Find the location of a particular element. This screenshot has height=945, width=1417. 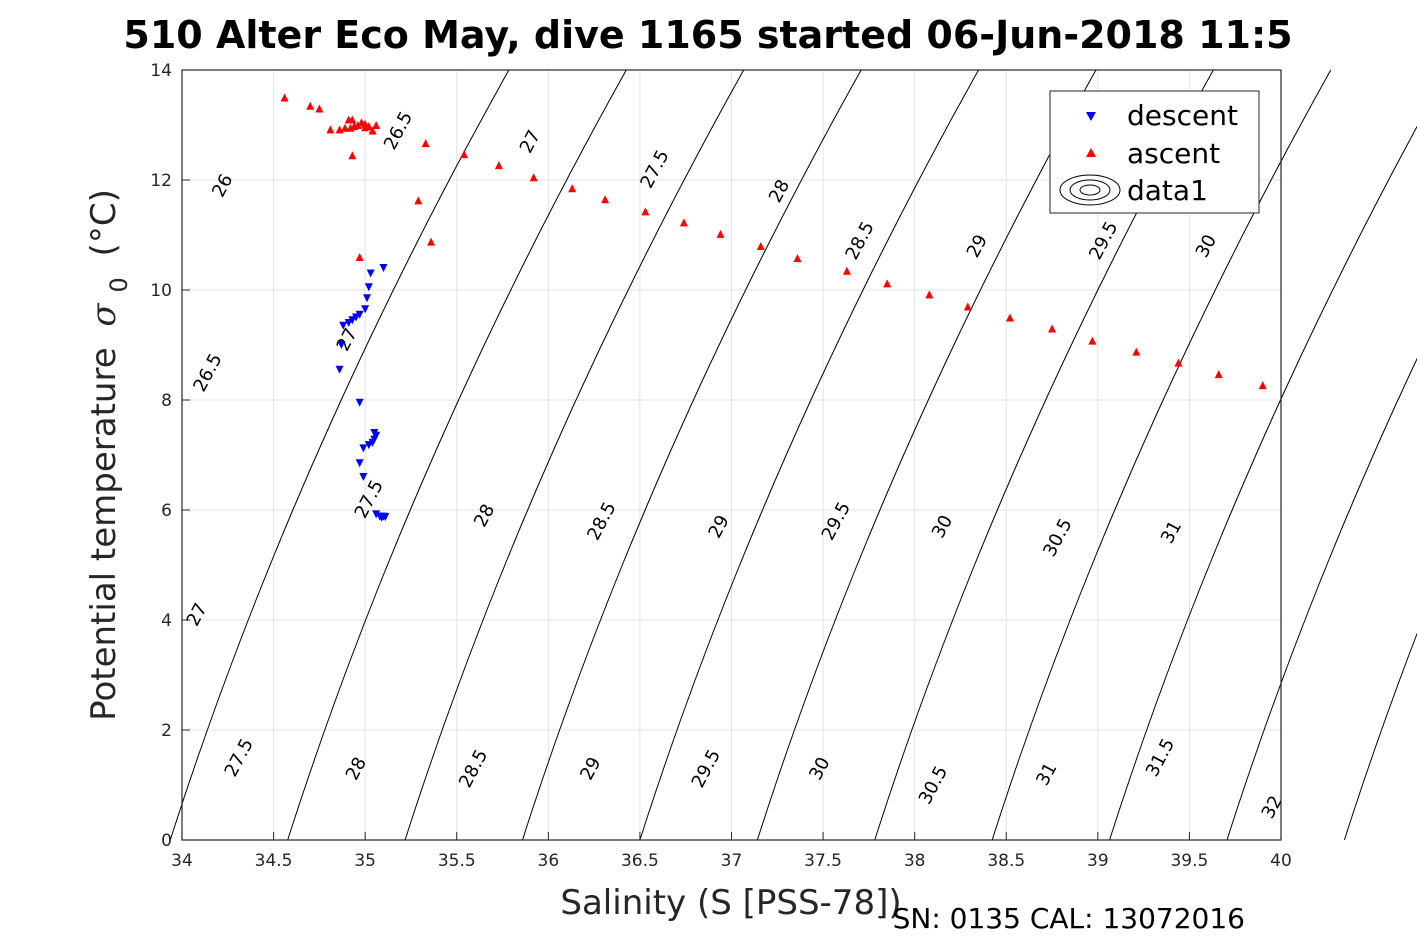

x-tick-label: 39 is located at coordinates (1098, 861).